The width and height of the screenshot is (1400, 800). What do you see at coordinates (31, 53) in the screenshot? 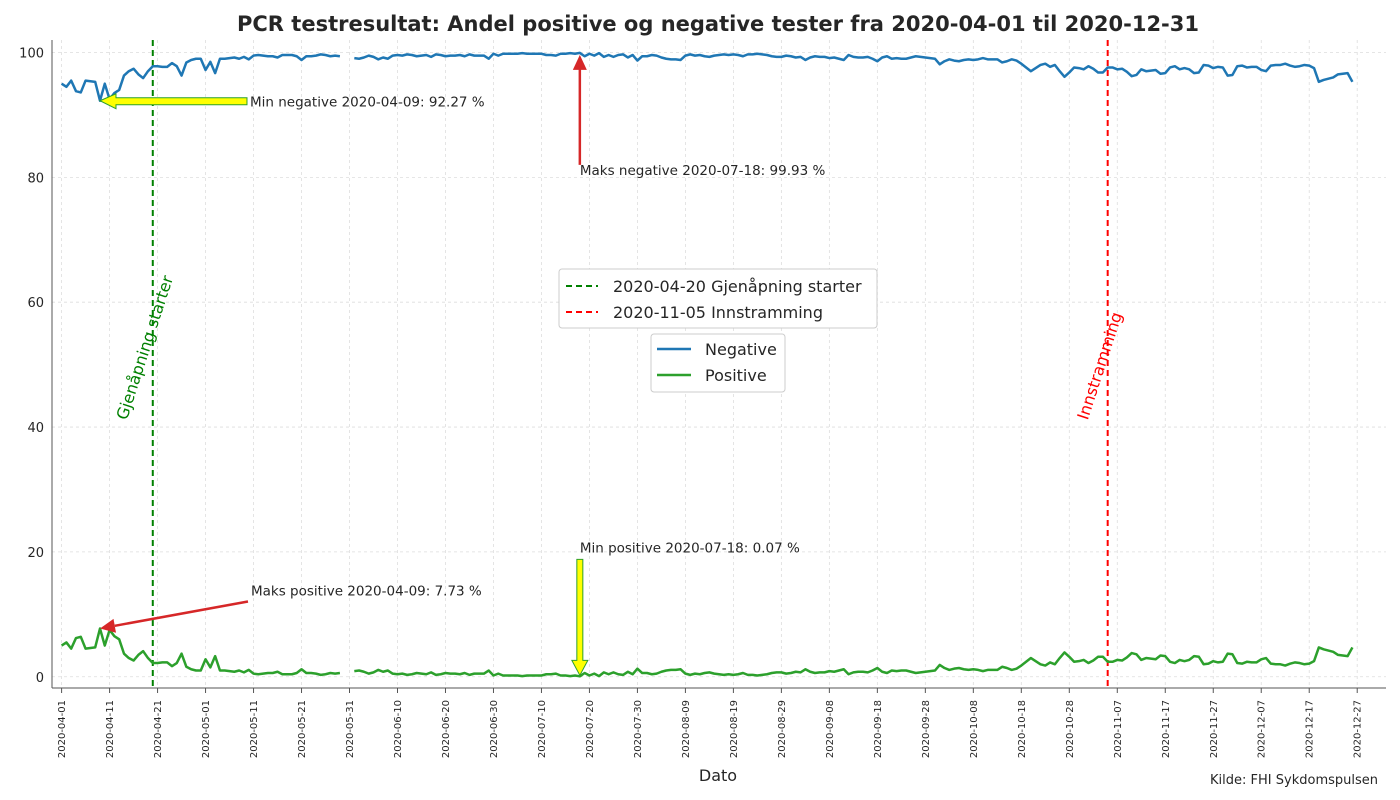
I see `y-tick-label: 100` at bounding box center [31, 53].